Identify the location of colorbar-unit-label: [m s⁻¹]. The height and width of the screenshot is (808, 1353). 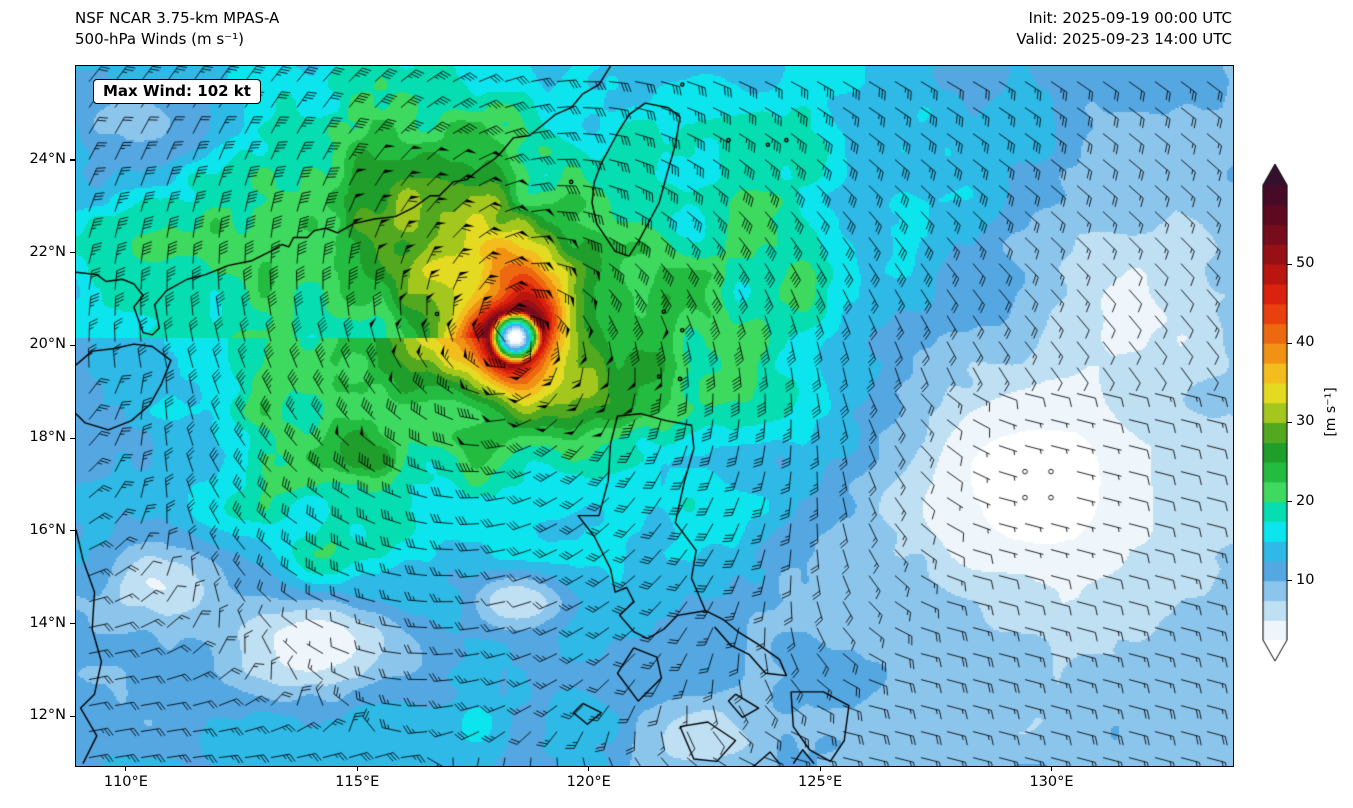
(1331, 412).